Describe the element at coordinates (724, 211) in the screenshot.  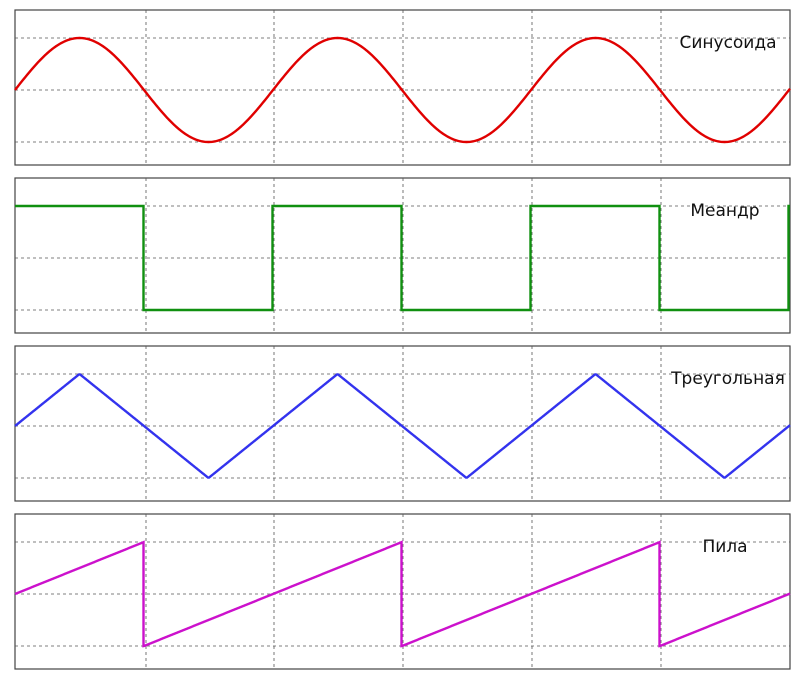
I see `panel-label: Меандр` at that location.